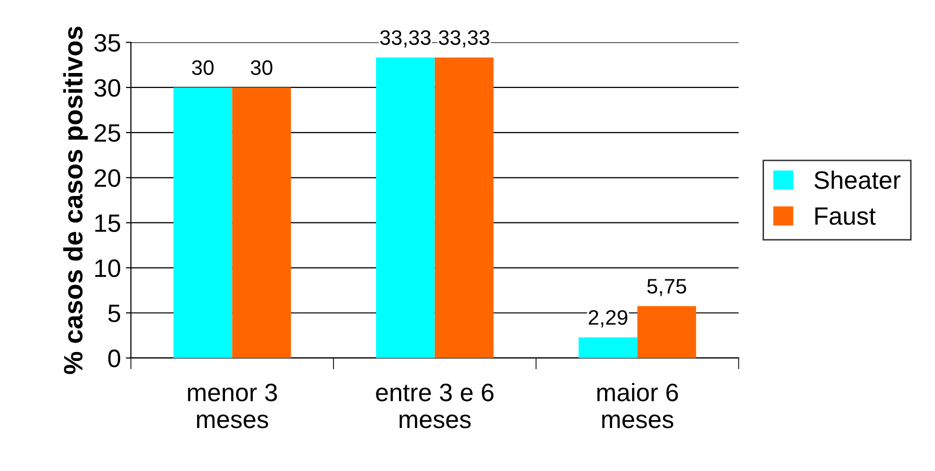 This screenshot has width=935, height=471. What do you see at coordinates (107, 178) in the screenshot?
I see `y-tick-label: 20` at bounding box center [107, 178].